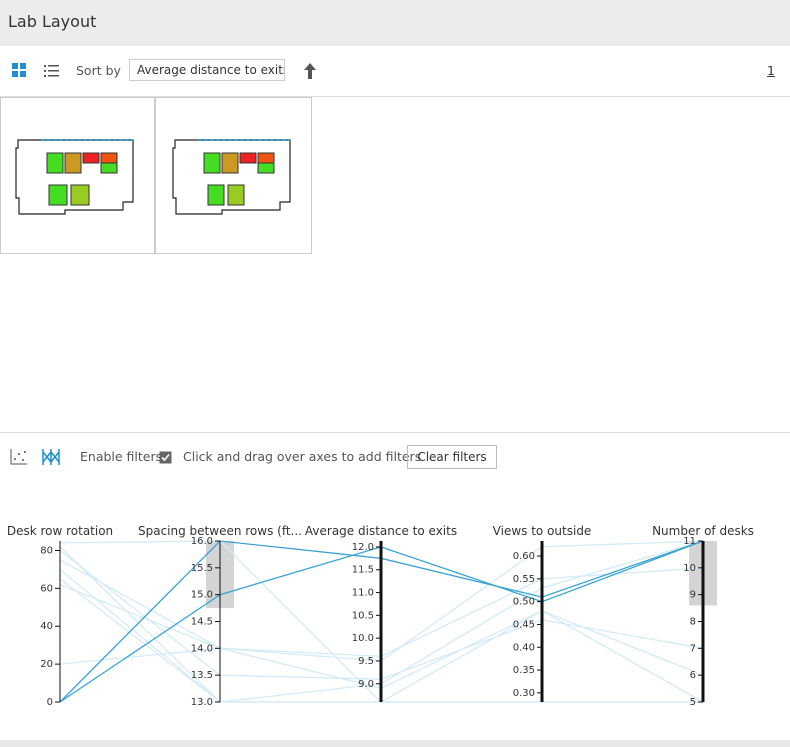 Image resolution: width=790 pixels, height=747 pixels. Describe the element at coordinates (395, 23) in the screenshot. I see `header` at that location.